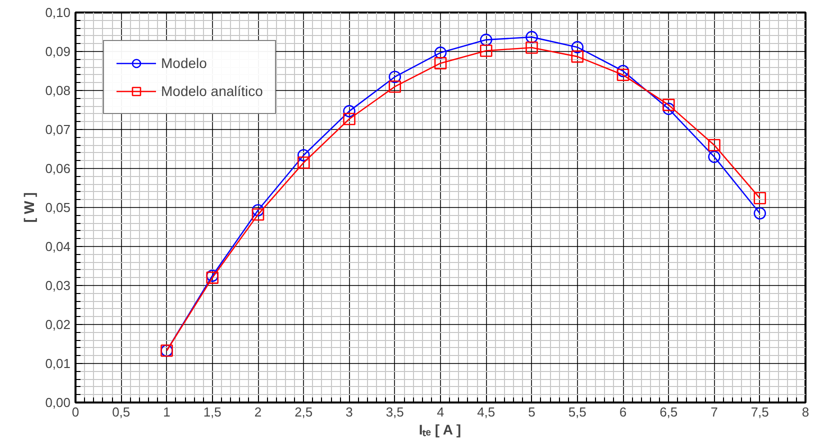 The height and width of the screenshot is (443, 830). I want to click on y-tick-label: 0,09, so click(58, 51).